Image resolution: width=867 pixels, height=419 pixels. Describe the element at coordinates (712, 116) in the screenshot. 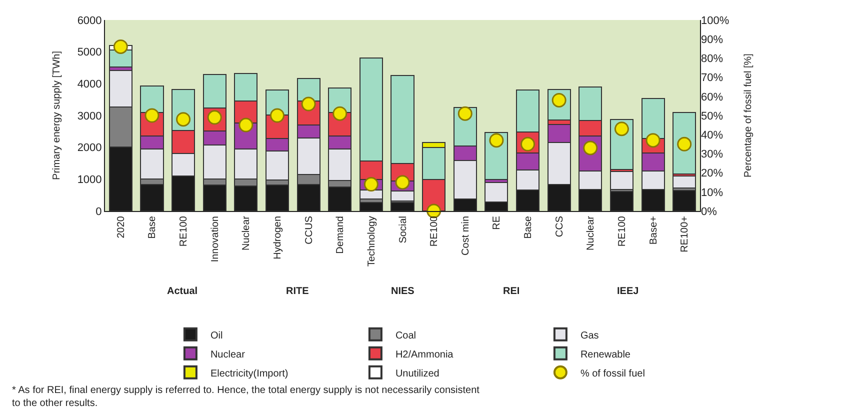

I see `y2-tick-label: 50%` at that location.